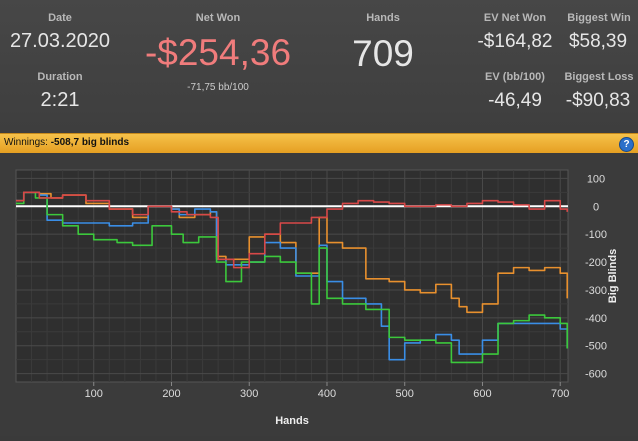  What do you see at coordinates (596, 319) in the screenshot?
I see `y-tick-label: -400` at bounding box center [596, 319].